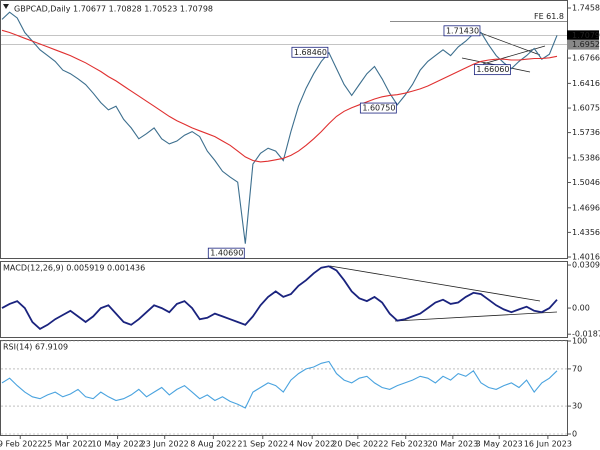 This screenshot has width=600, height=450. I want to click on menu-icon, so click(6, 6).